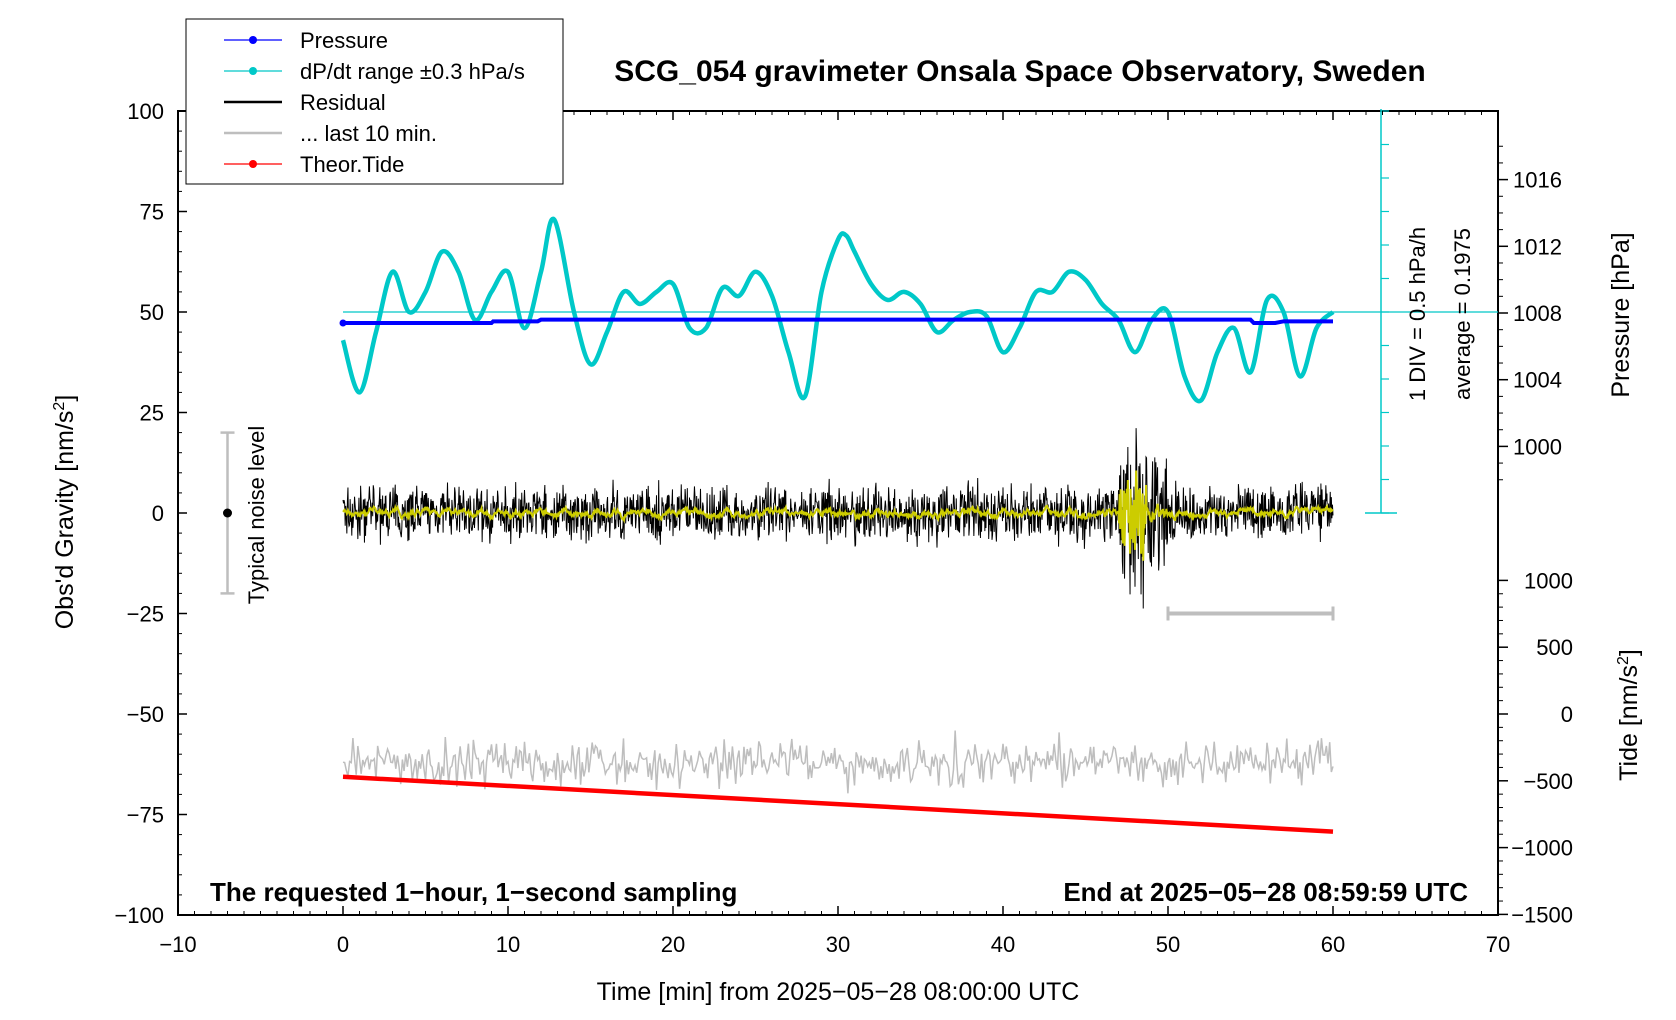  I want to click on pressure-series-line, so click(838, 321).